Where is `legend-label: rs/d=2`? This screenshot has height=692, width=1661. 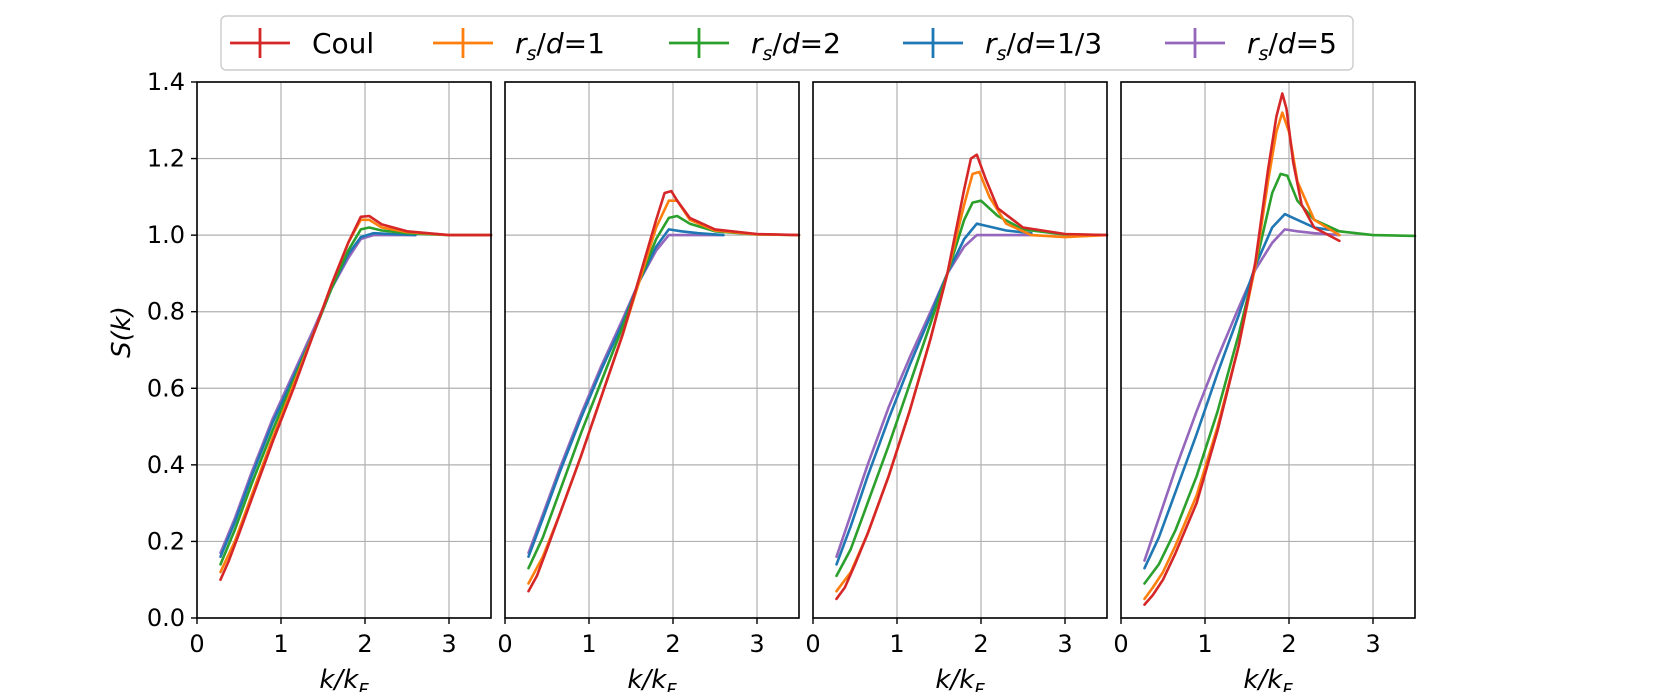 legend-label: rs/d=2 is located at coordinates (796, 46).